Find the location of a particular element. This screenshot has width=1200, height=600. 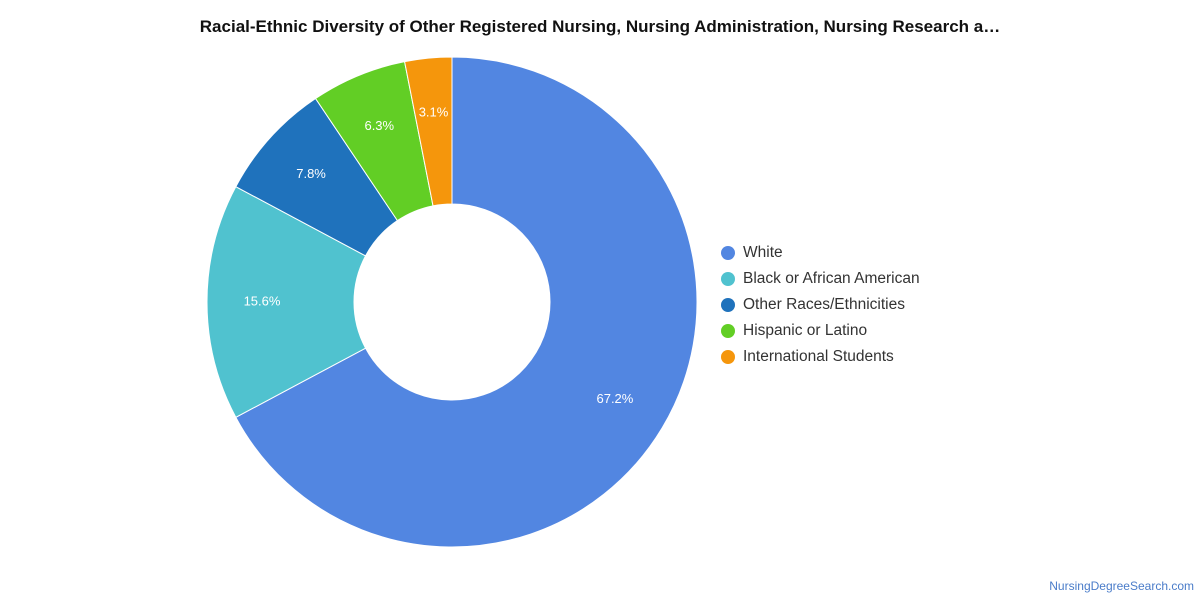

slice-label-international-students: 3.1% is located at coordinates (434, 111).